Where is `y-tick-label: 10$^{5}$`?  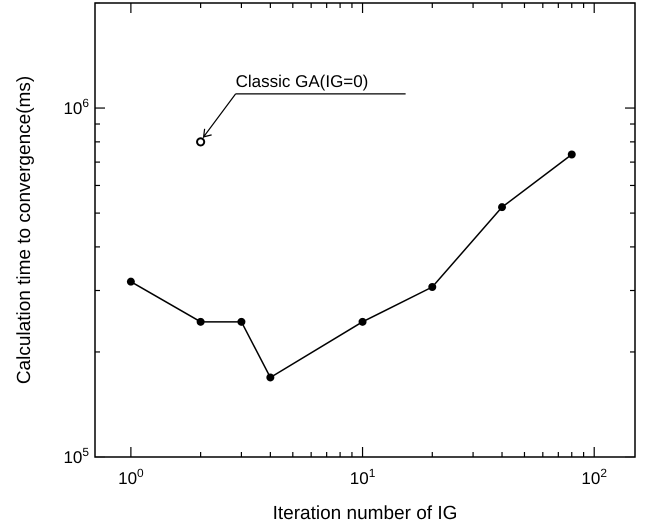 y-tick-label: 10$^{5}$ is located at coordinates (76, 456).